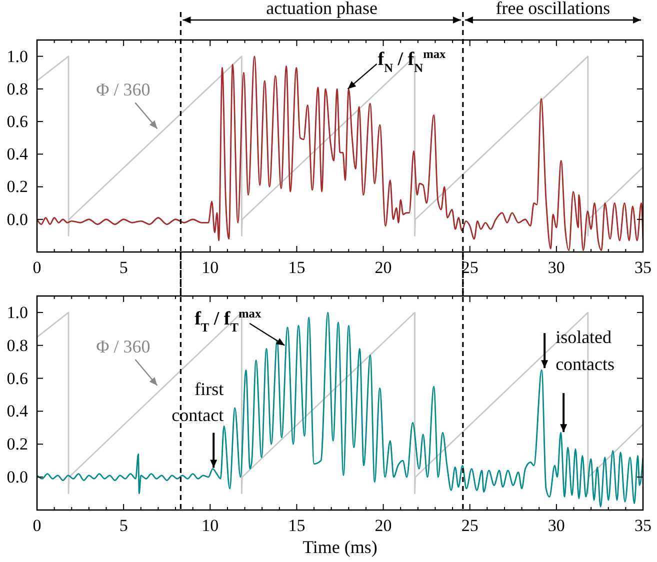 Image resolution: width=657 pixels, height=562 pixels. Describe the element at coordinates (469, 526) in the screenshot. I see `x-tick-label: 25` at that location.